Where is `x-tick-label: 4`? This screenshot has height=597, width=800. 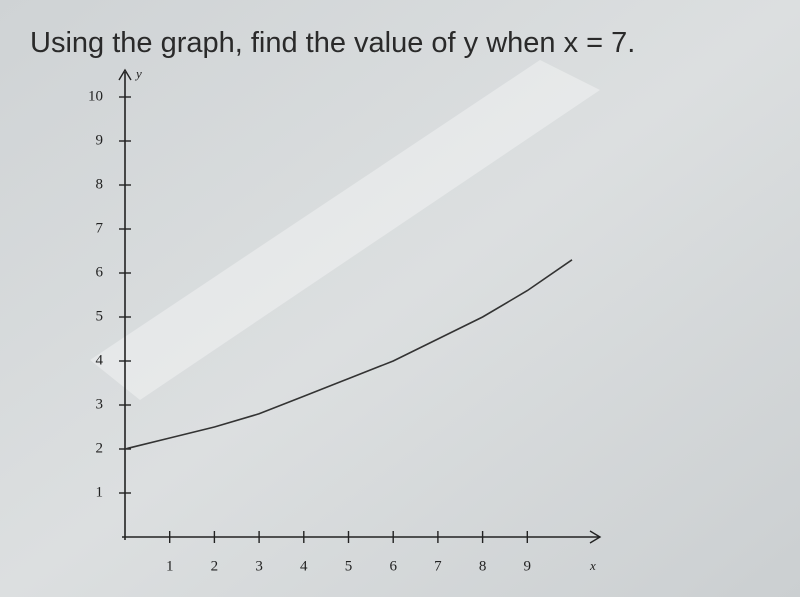 x-tick-label: 4 is located at coordinates (304, 566).